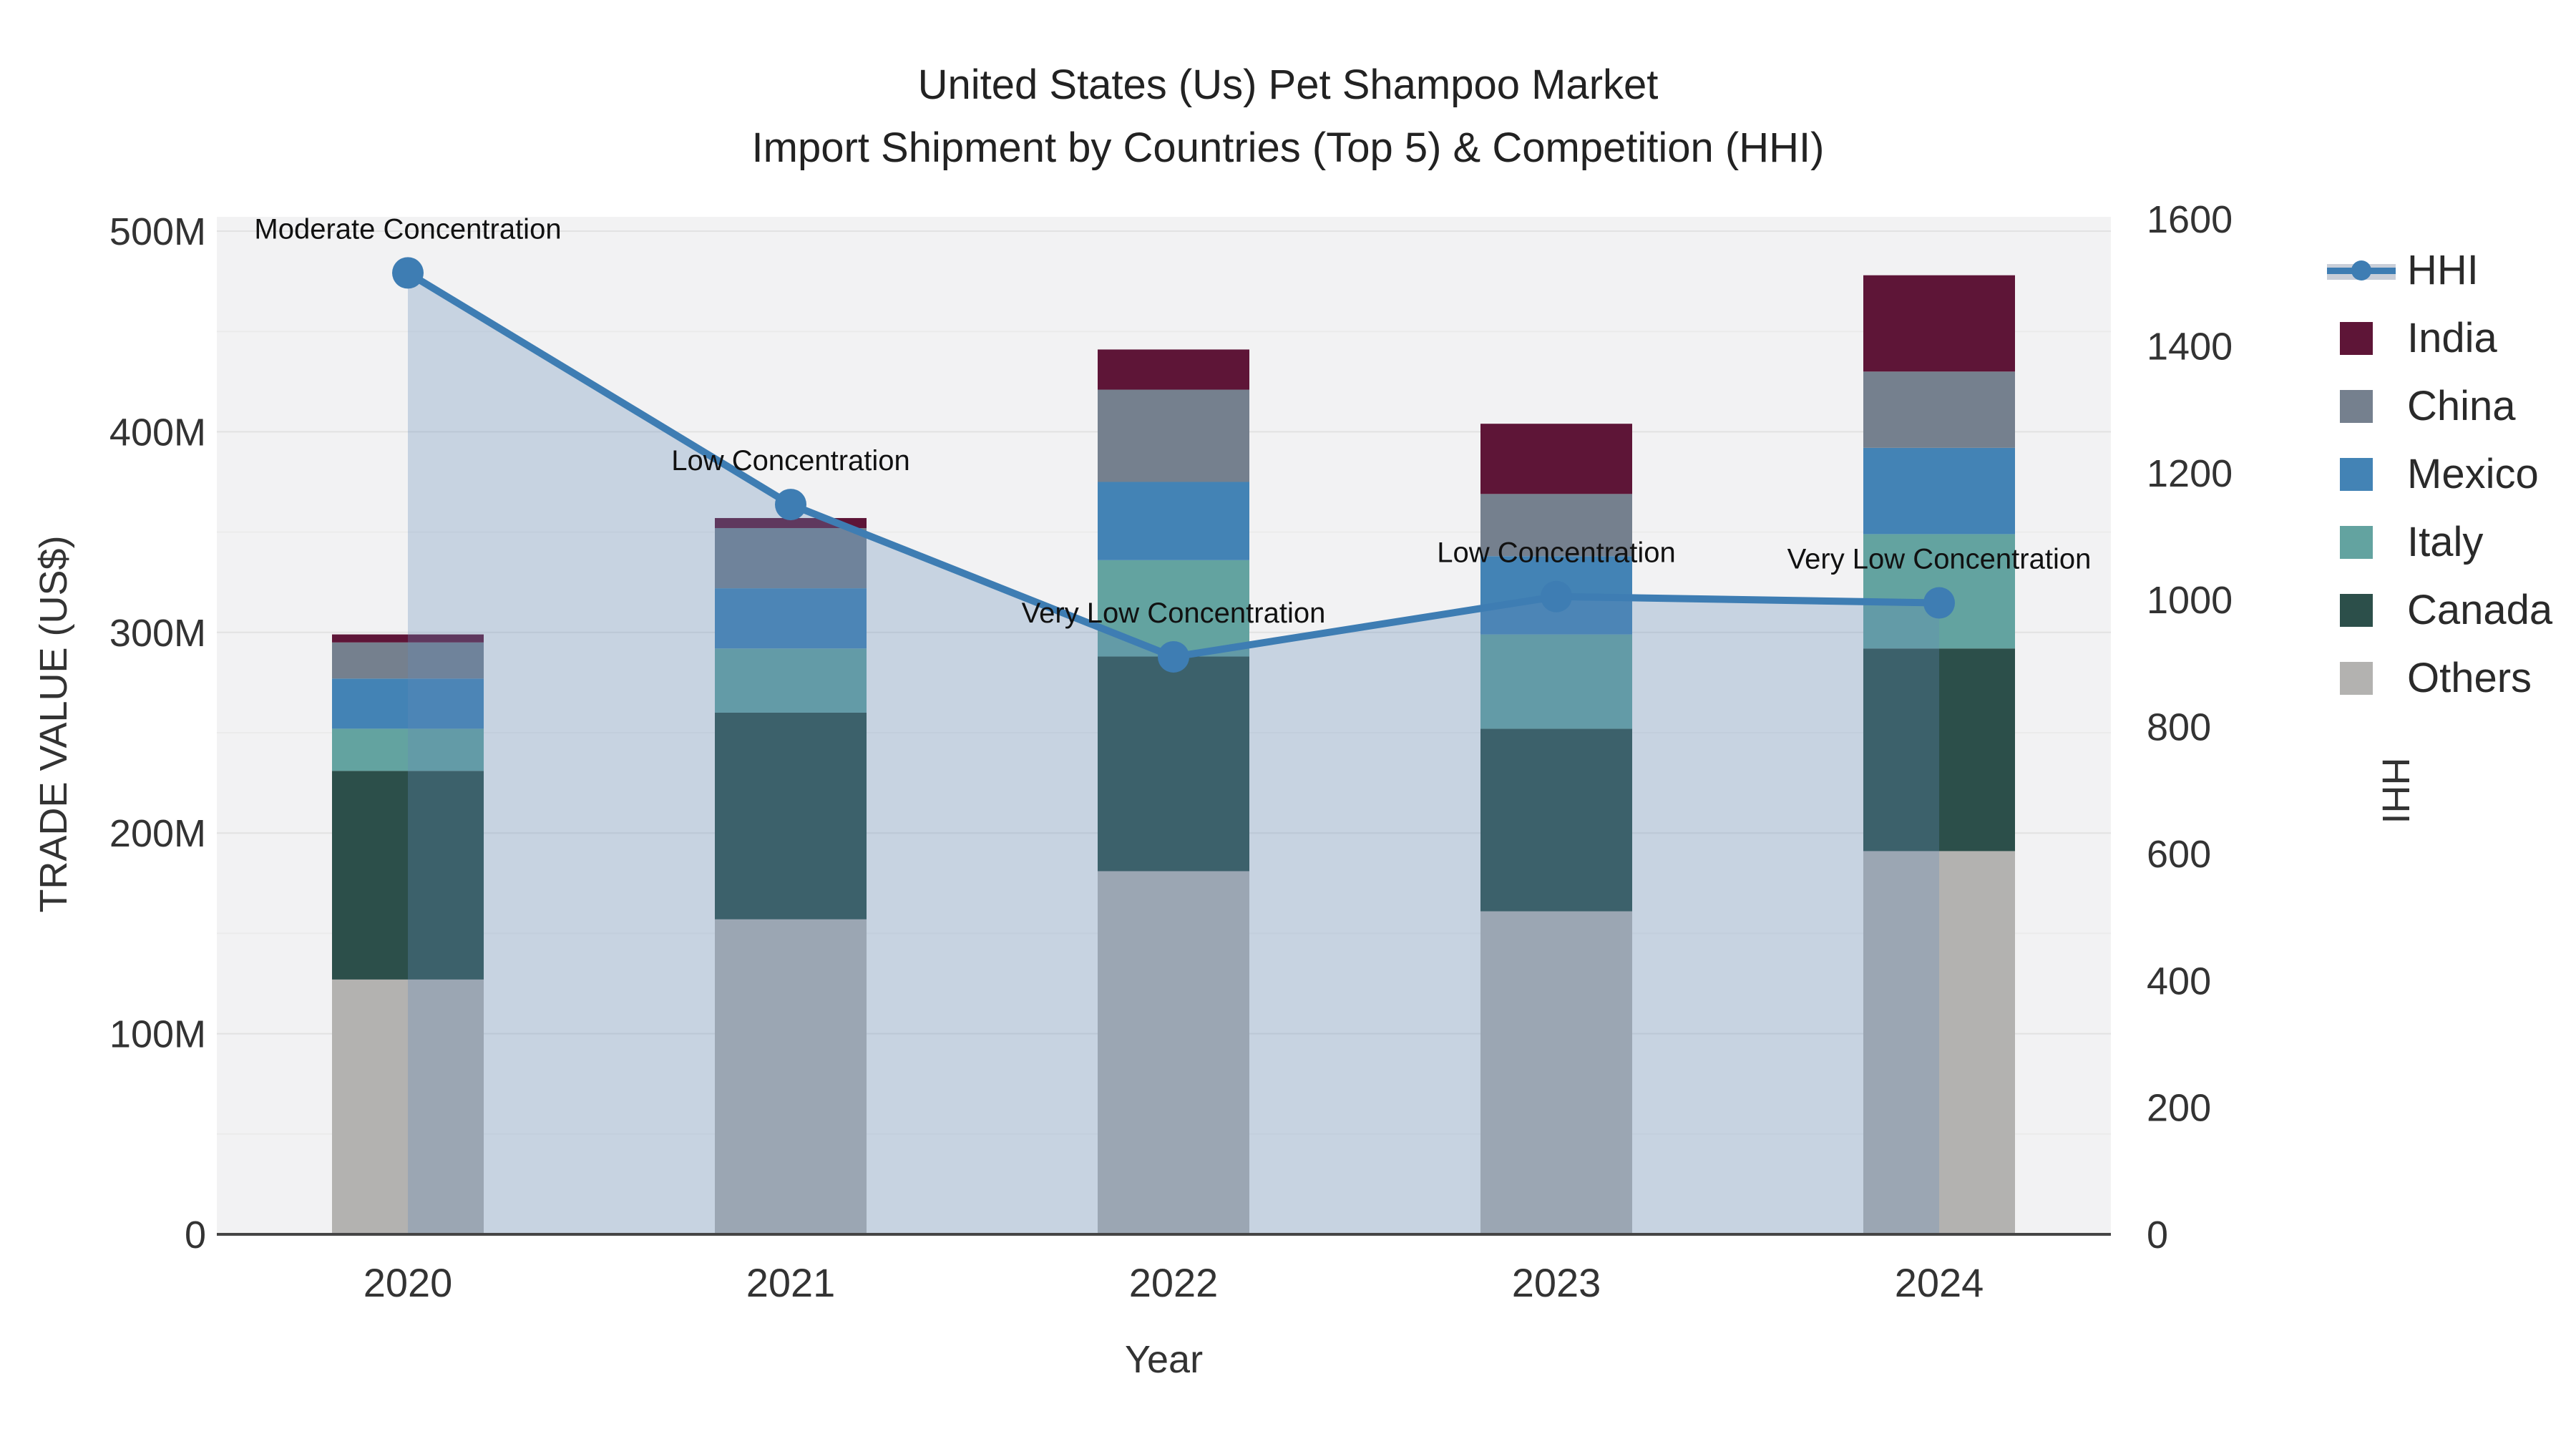 The width and height of the screenshot is (2576, 1449). Describe the element at coordinates (1939, 409) in the screenshot. I see `bar-segment-china-2024` at that location.